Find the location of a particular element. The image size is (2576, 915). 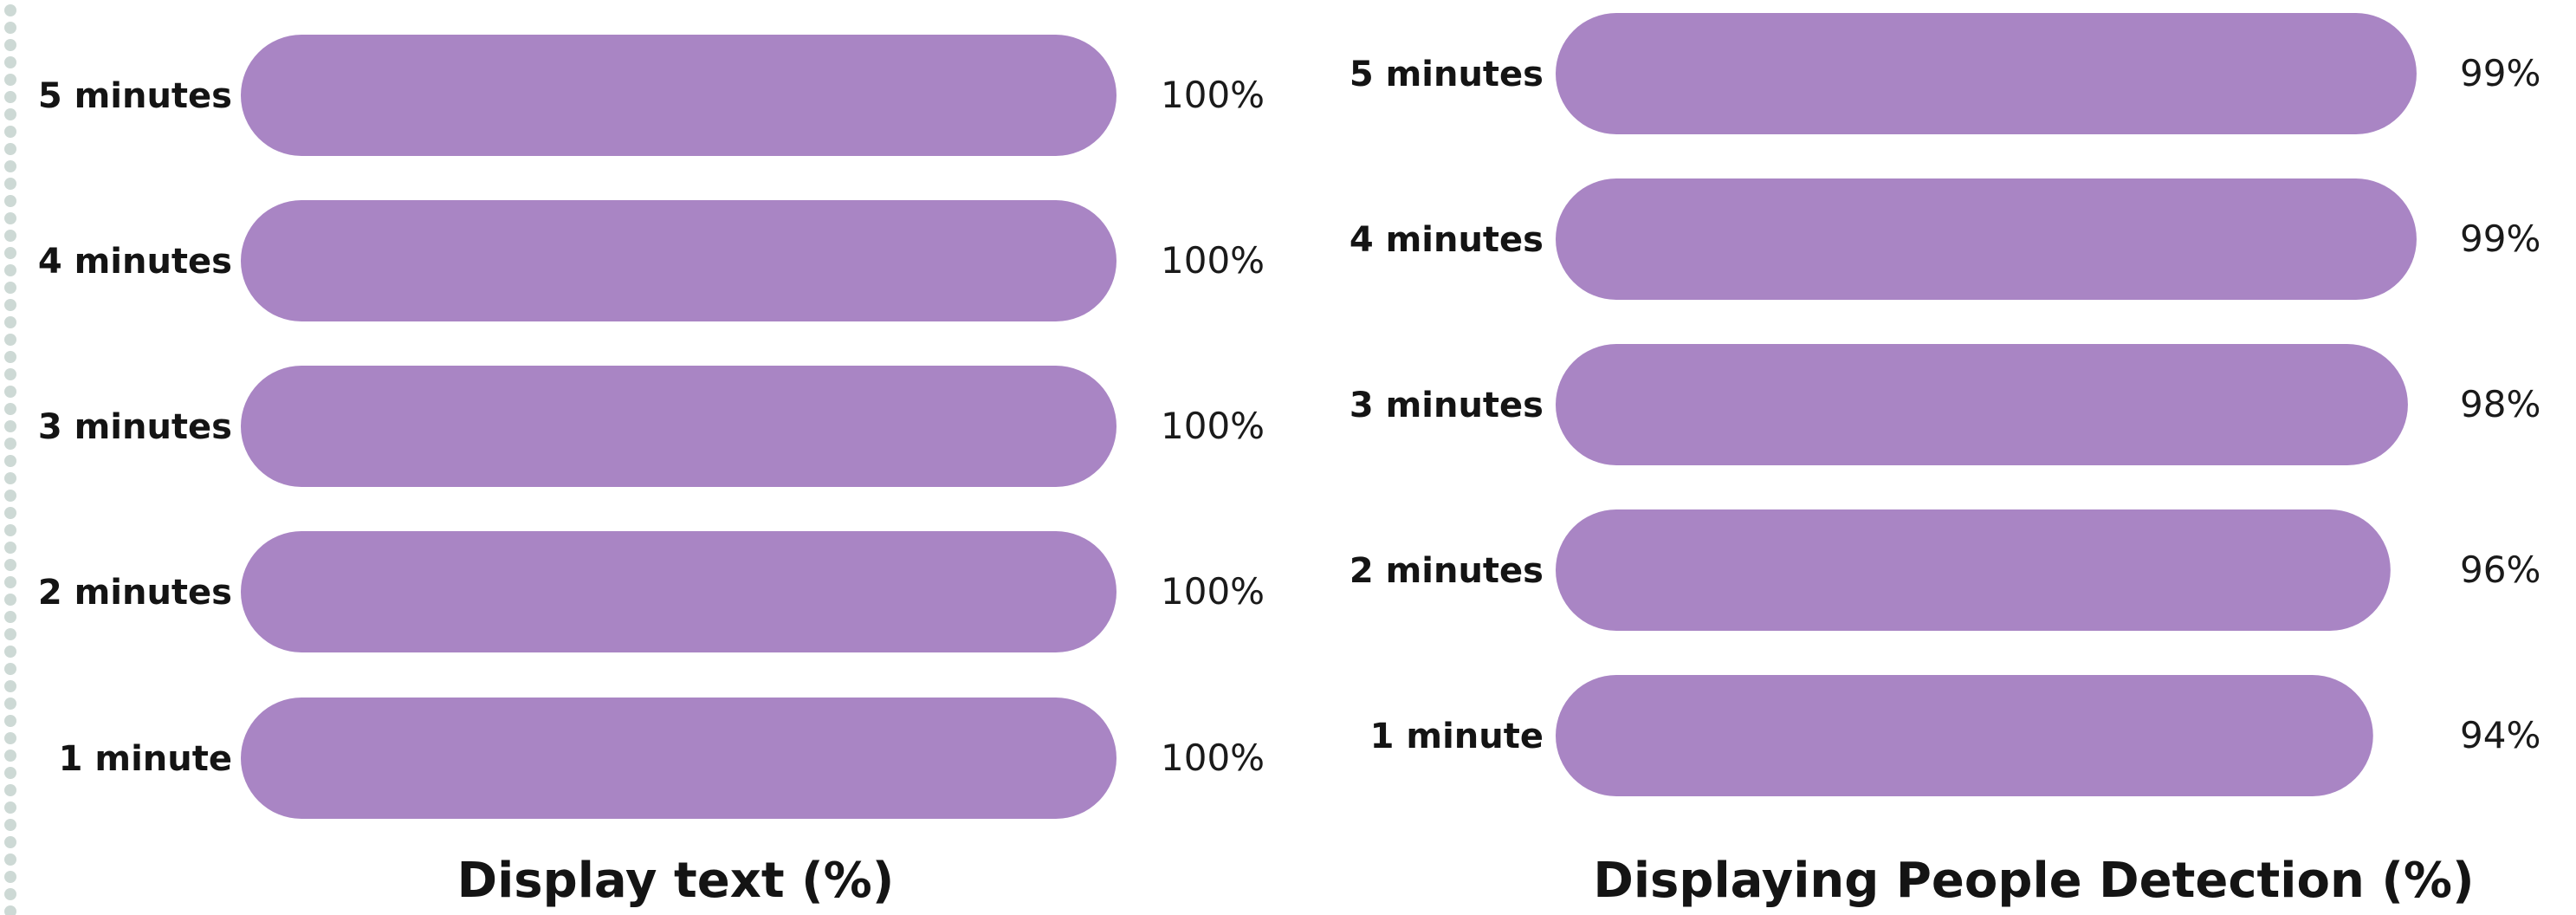

dotted-border-decoration is located at coordinates (10, 460).